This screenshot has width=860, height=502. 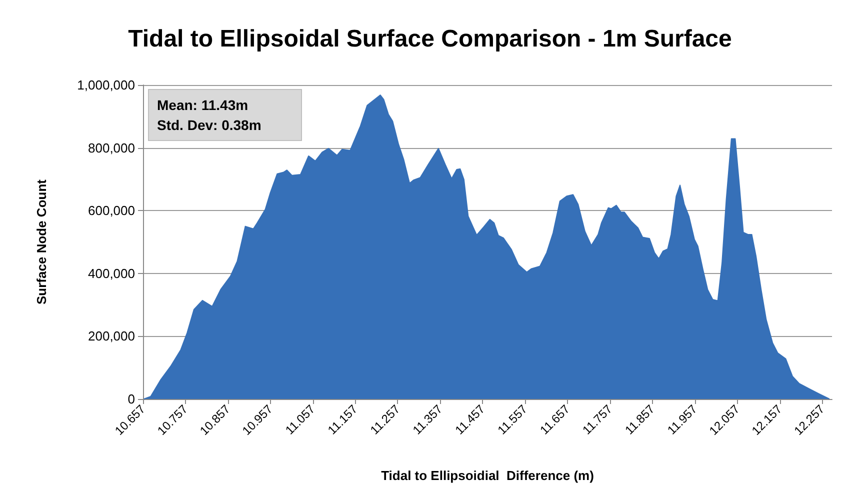 I want to click on chart-title: Tidal to Ellipsoidal Surface Comparison - 1m Surface, so click(x=430, y=39).